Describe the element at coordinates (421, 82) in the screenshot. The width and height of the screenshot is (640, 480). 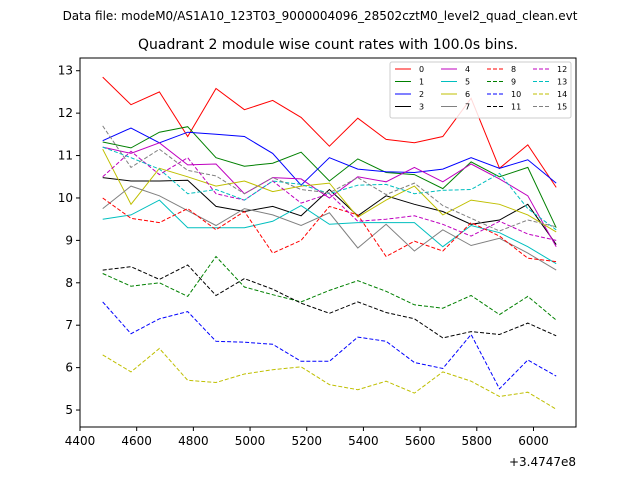
I see `legend-label-1: 1` at that location.